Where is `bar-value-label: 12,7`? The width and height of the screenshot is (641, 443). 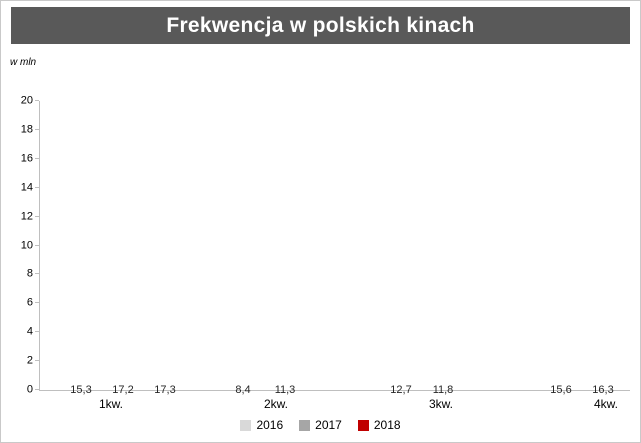
bar-value-label: 12,7 is located at coordinates (401, 390).